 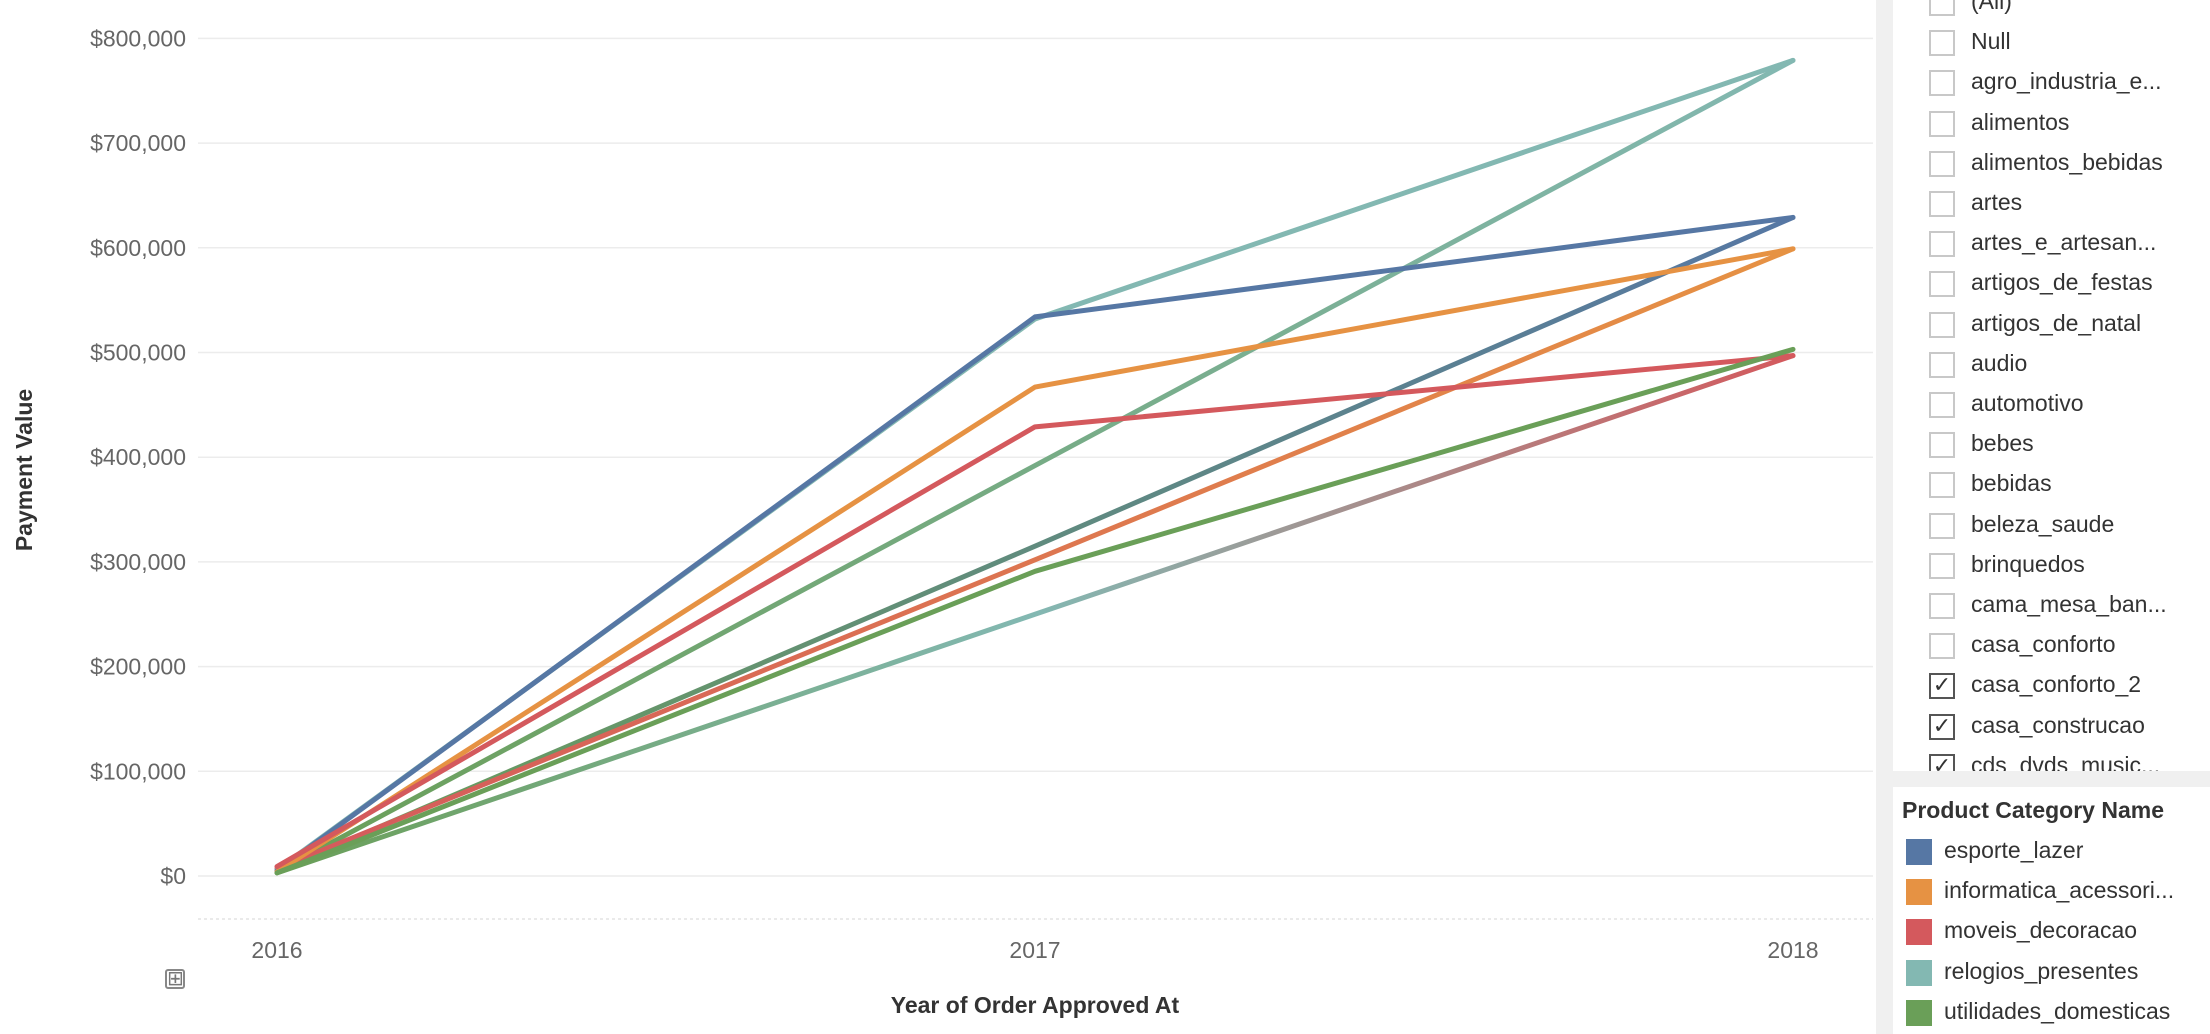 What do you see at coordinates (2041, 970) in the screenshot?
I see `legend-label: relogios_presentes` at bounding box center [2041, 970].